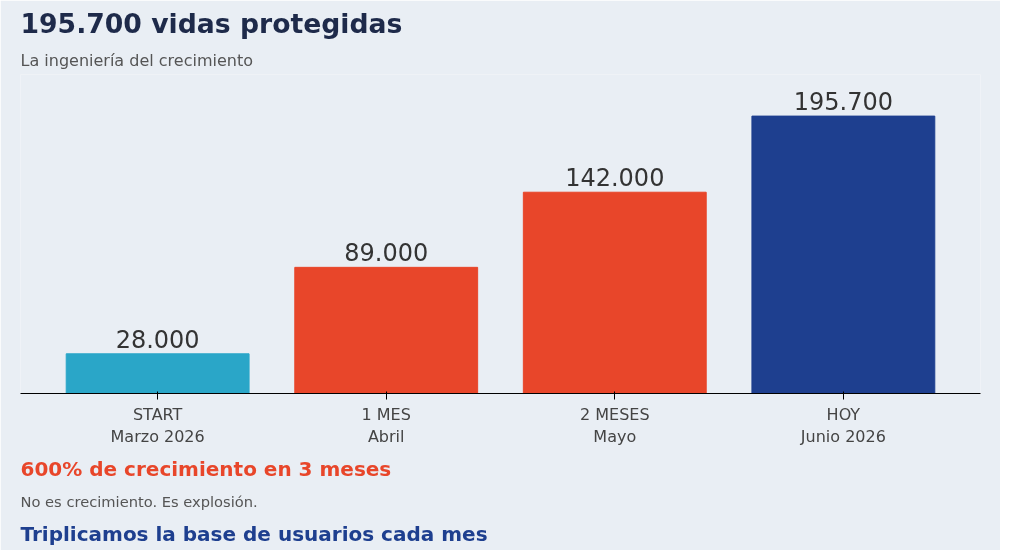  What do you see at coordinates (211, 23) in the screenshot?
I see `chart-title: 195.700 vidas protegidas` at bounding box center [211, 23].